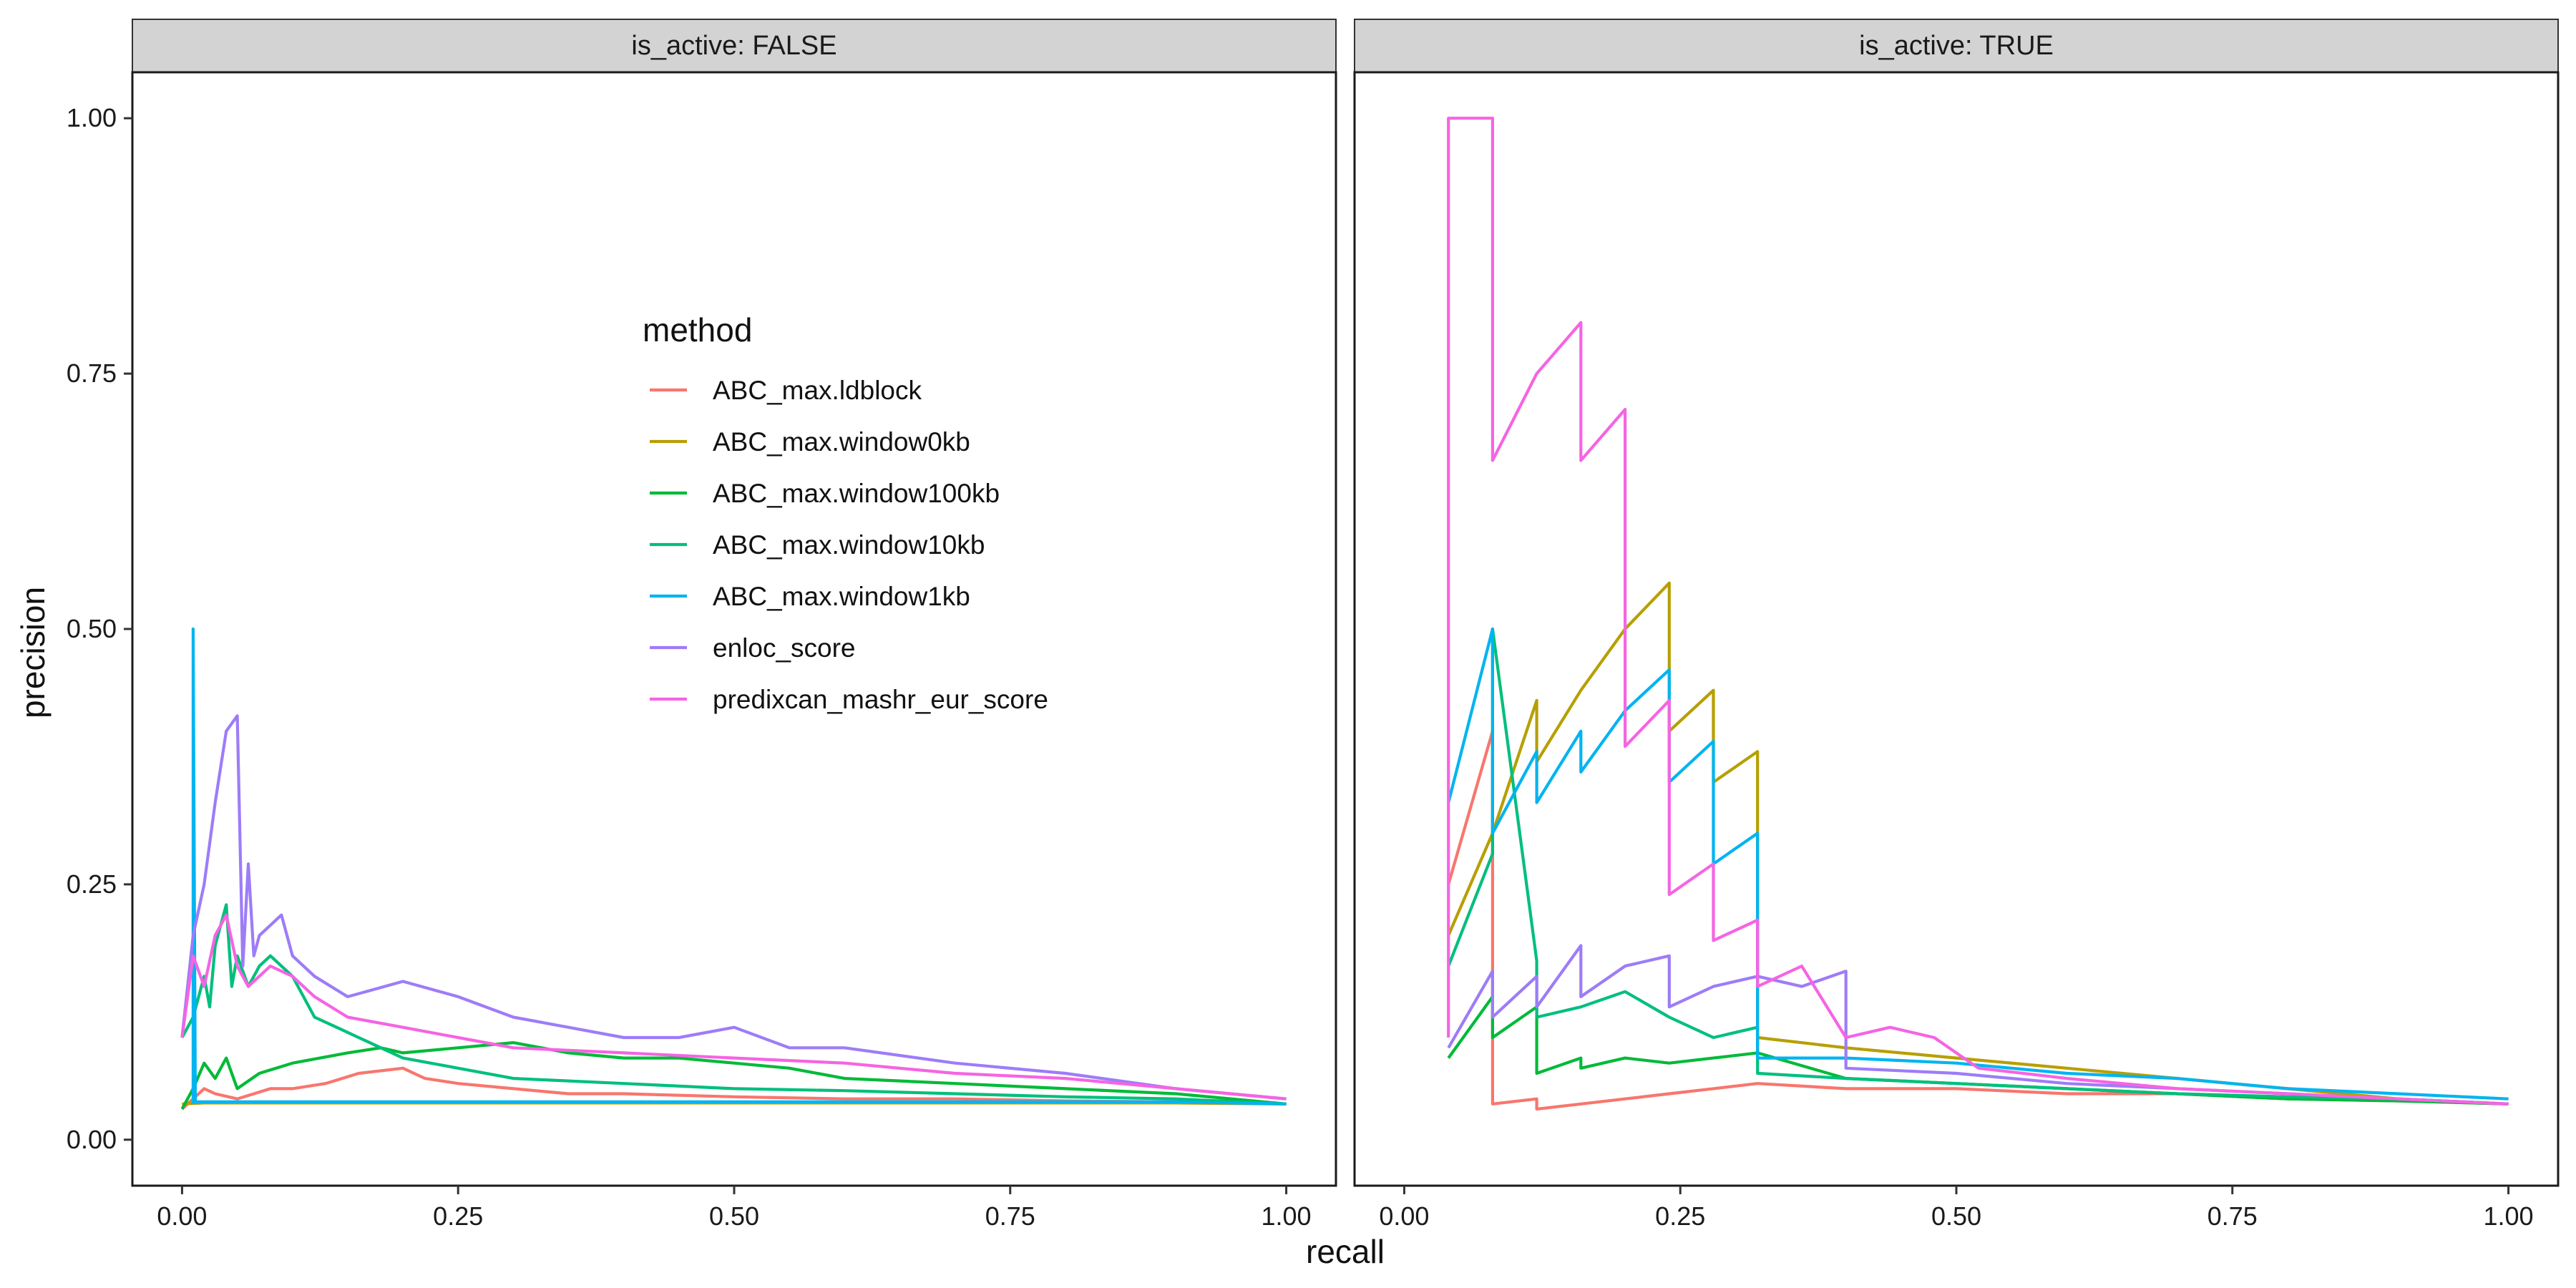  Describe the element at coordinates (697, 329) in the screenshot. I see `legend-title: method` at that location.